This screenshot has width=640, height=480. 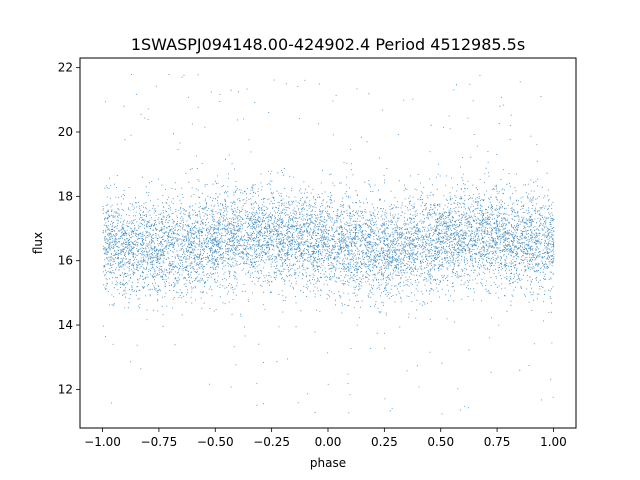 What do you see at coordinates (69, 228) in the screenshot?
I see `y-axis-ticks: 12 14 16 18 20 22` at bounding box center [69, 228].